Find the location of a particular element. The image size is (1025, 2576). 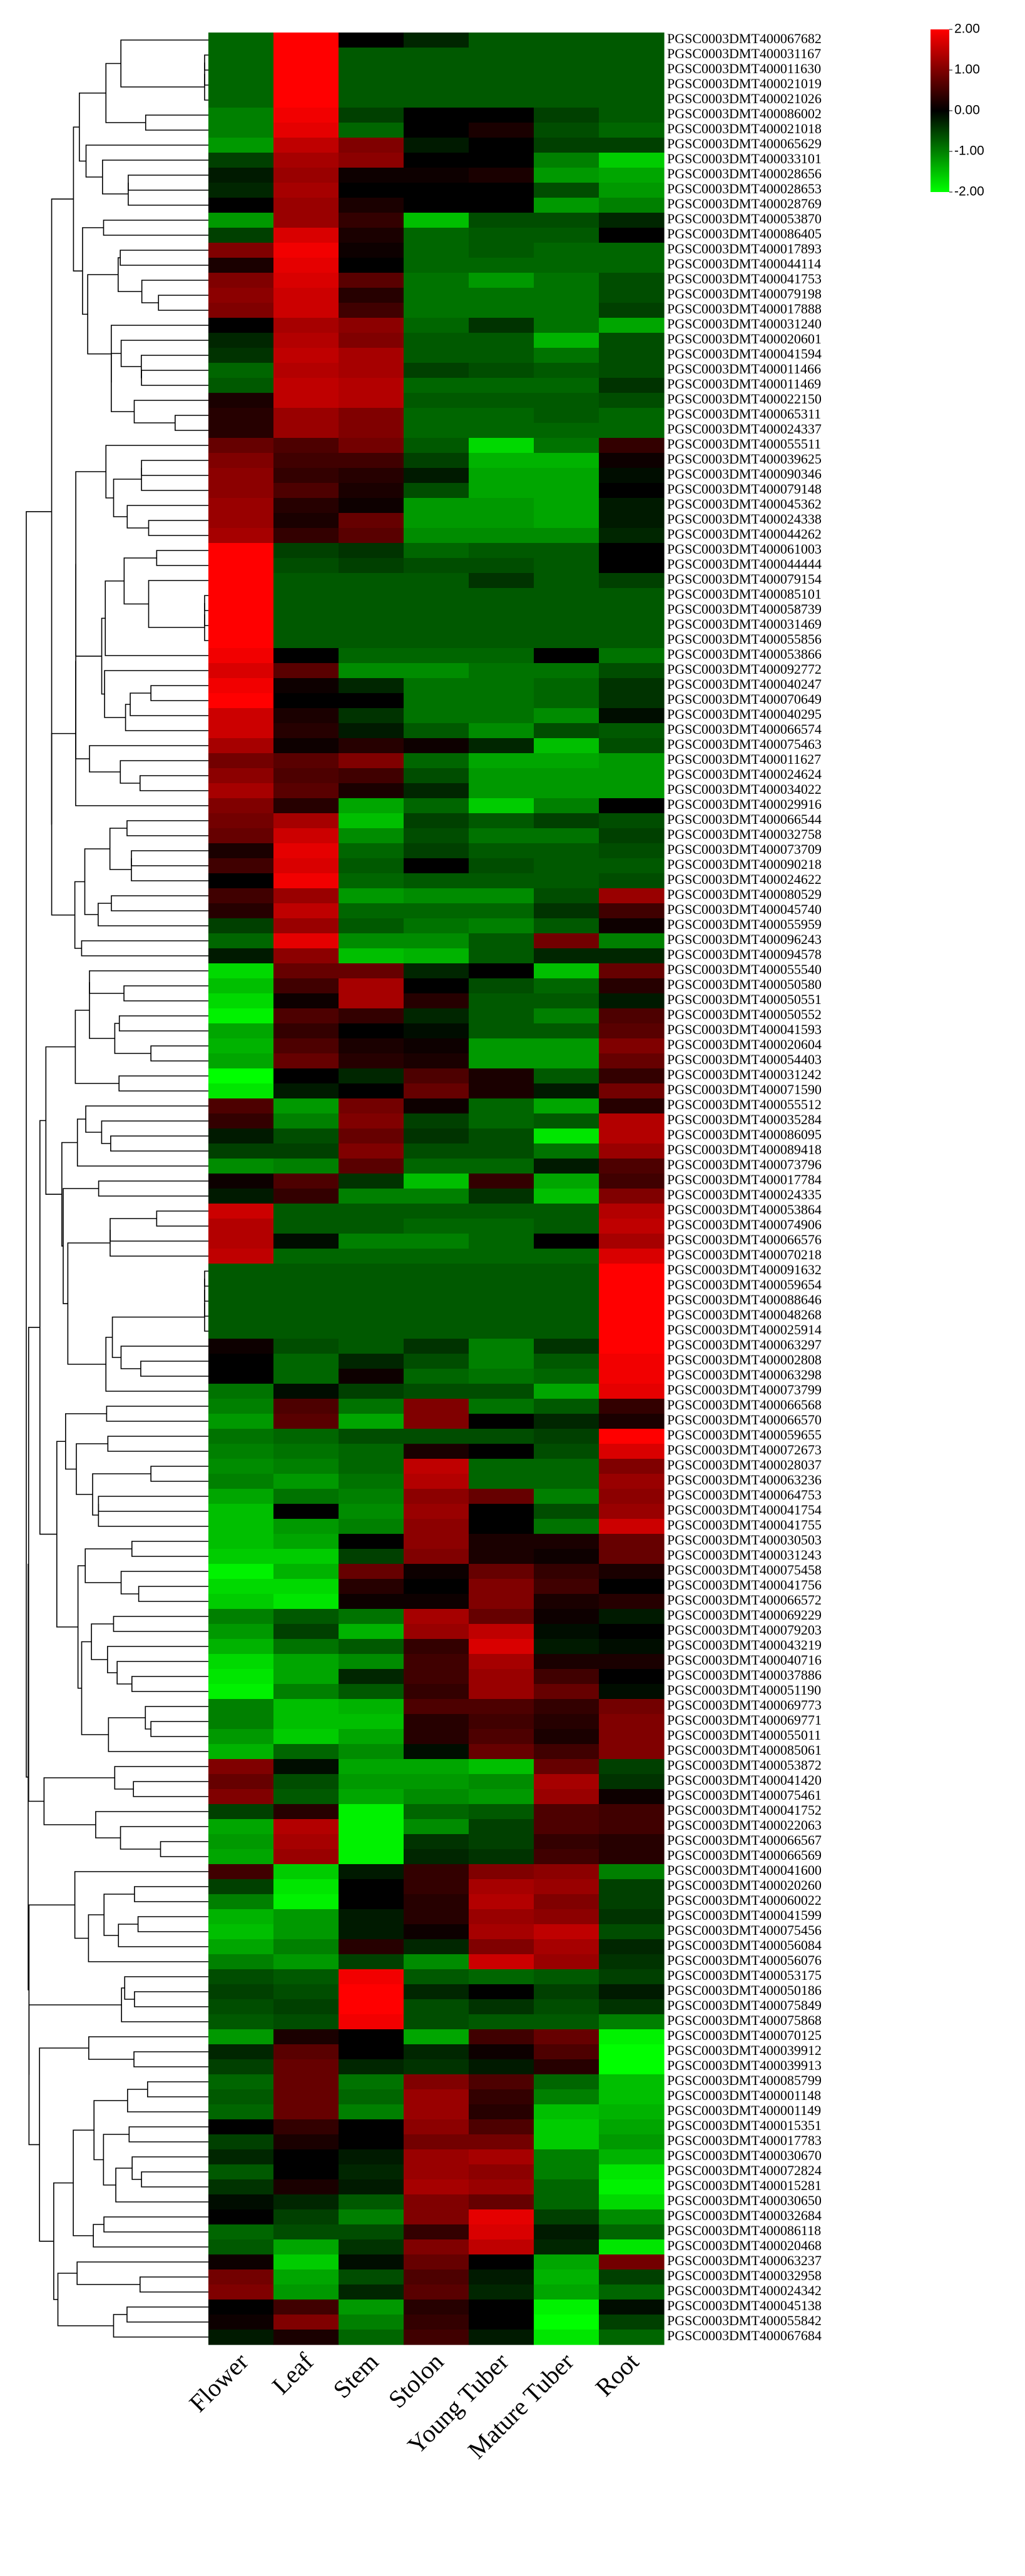

row-label: PGSC0003DMT400059654 is located at coordinates (744, 1285).